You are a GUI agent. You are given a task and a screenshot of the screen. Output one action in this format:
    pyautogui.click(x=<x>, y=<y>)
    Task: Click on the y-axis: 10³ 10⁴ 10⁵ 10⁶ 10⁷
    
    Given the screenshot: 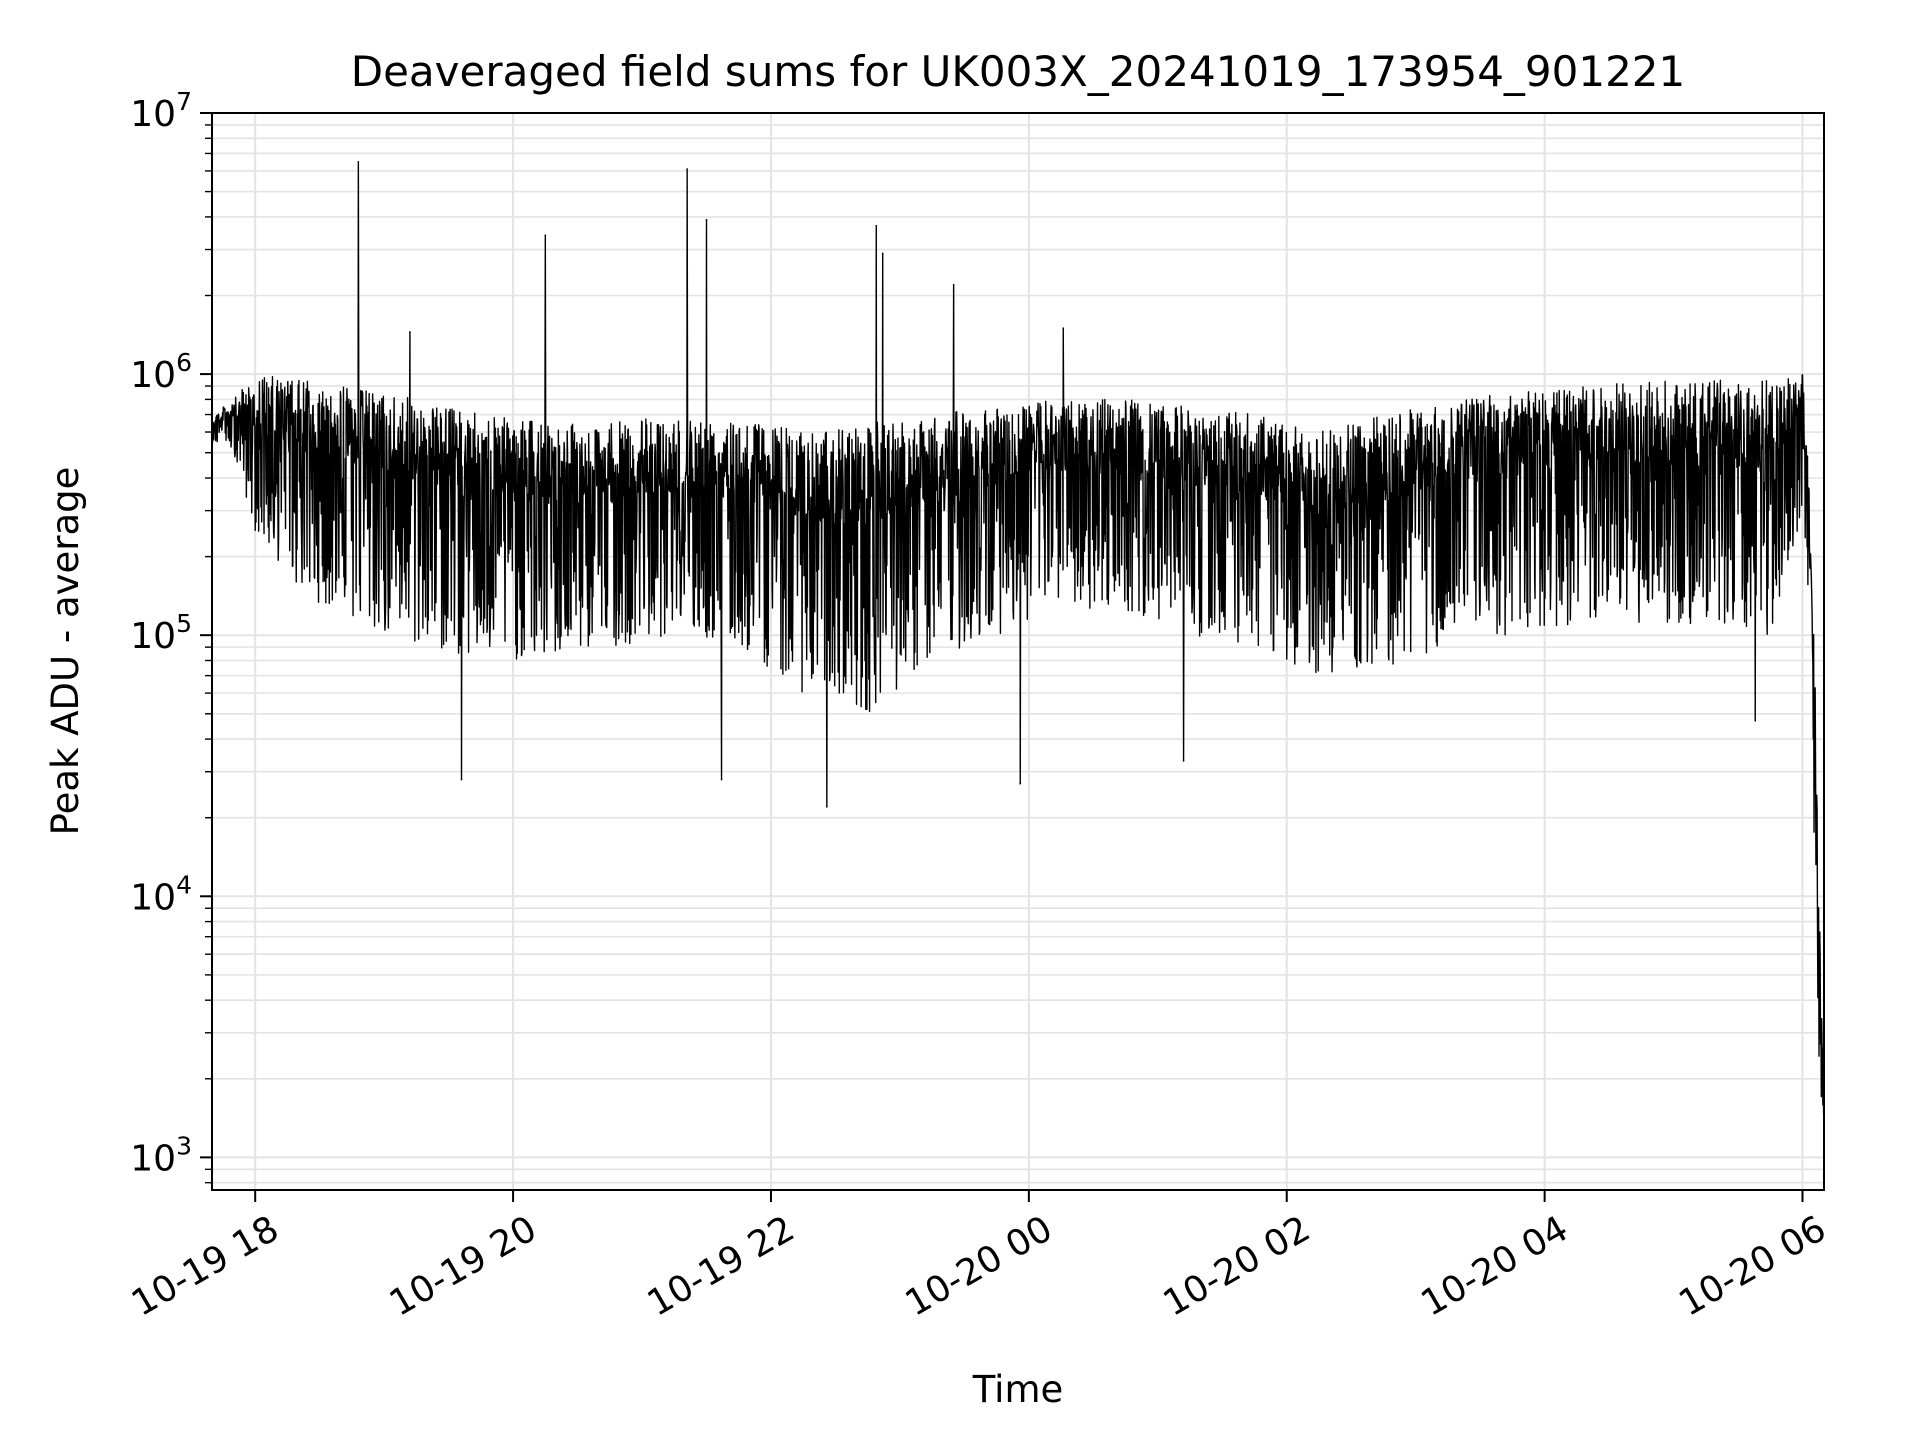 What is the action you would take?
    pyautogui.click(x=171, y=635)
    